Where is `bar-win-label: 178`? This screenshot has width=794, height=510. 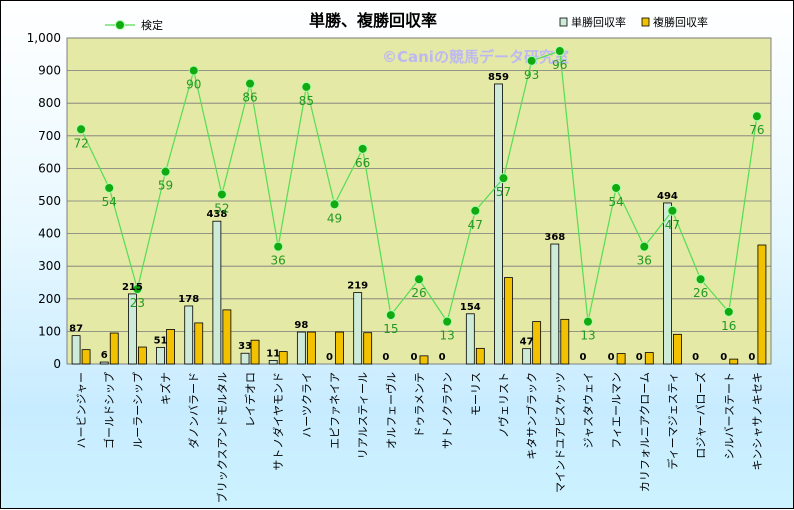 bar-win-label: 178 is located at coordinates (188, 299).